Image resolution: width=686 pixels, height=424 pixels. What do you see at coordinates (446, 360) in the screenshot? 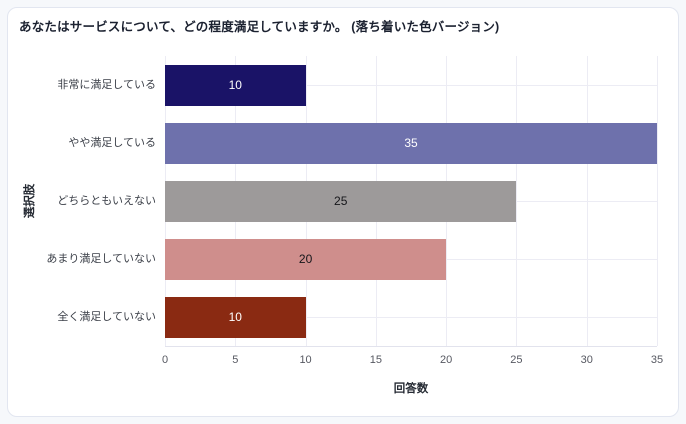
I see `x-tick-label: 20` at bounding box center [446, 360].